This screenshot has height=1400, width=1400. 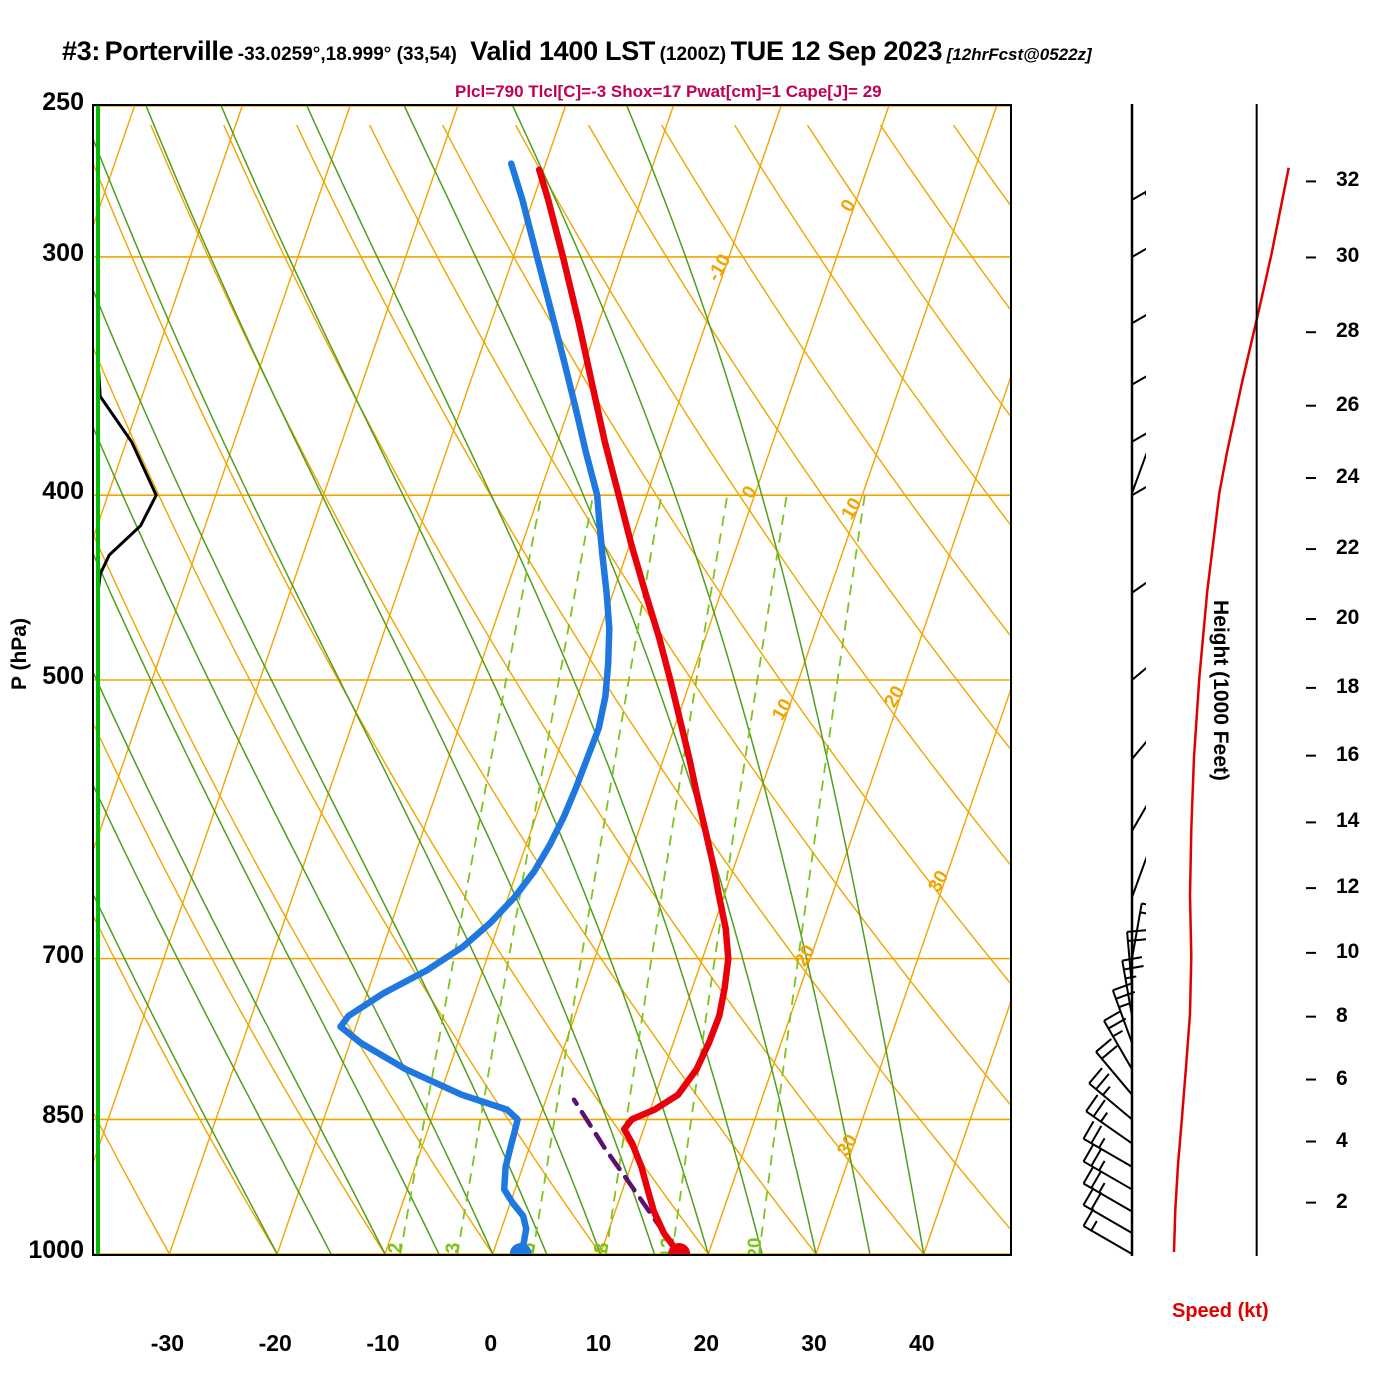 What do you see at coordinates (563, 51) in the screenshot?
I see `valid-time: Valid 1400 LST` at bounding box center [563, 51].